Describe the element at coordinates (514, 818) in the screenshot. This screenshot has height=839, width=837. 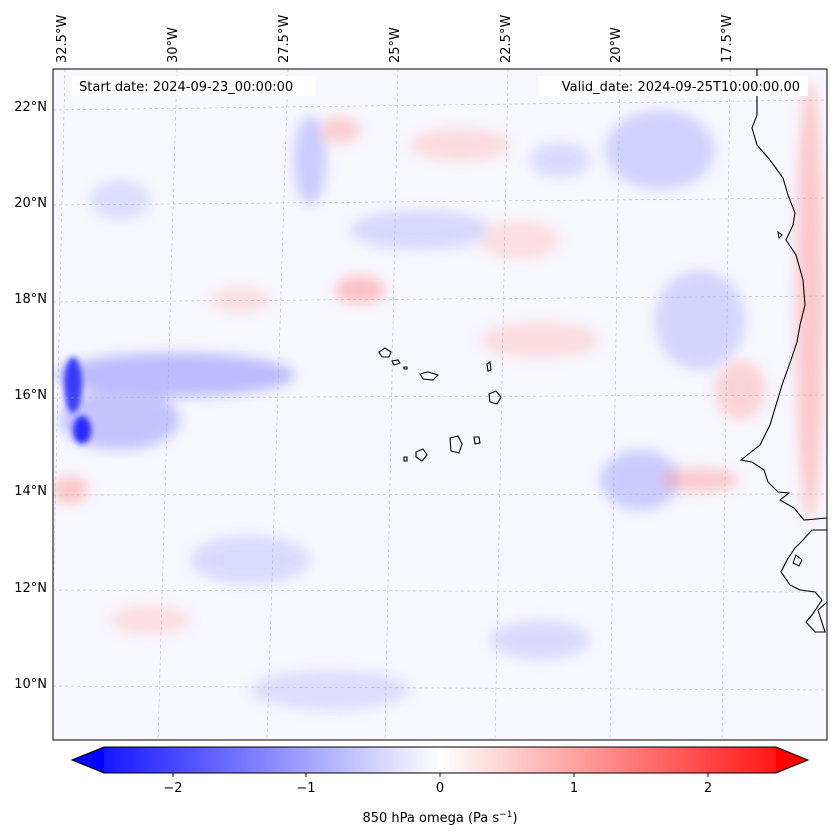
I see `colorbar-label-close: )` at that location.